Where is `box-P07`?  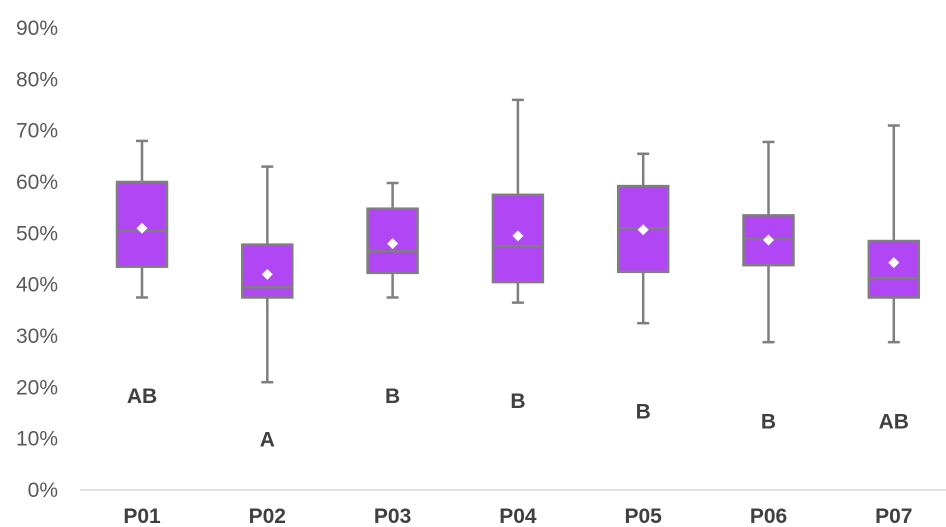 box-P07 is located at coordinates (894, 234).